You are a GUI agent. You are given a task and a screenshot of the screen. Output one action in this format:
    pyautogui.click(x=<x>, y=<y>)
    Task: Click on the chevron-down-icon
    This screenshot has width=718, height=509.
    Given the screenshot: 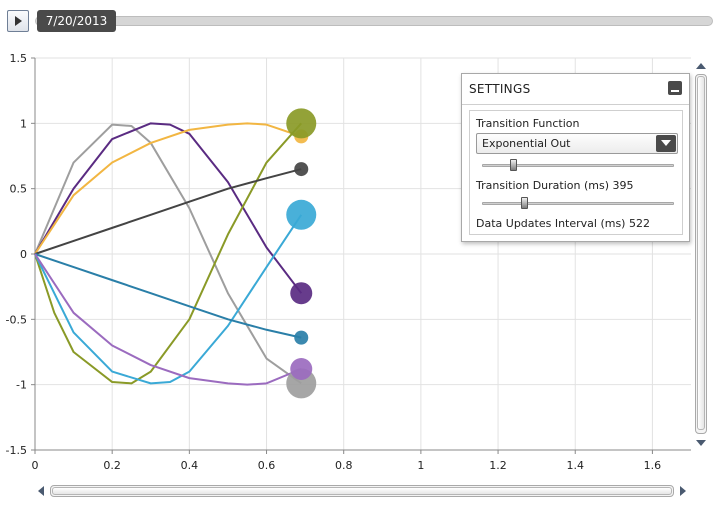 What is the action you would take?
    pyautogui.click(x=666, y=143)
    